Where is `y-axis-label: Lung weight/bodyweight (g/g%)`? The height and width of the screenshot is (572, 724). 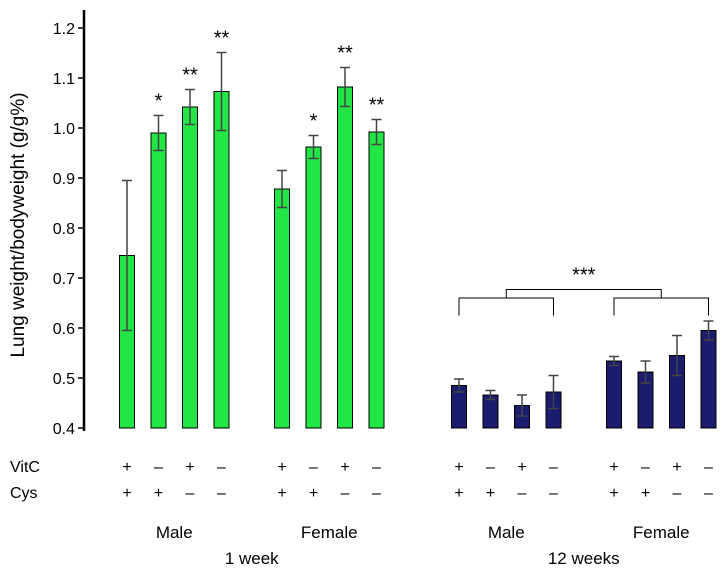
y-axis-label: Lung weight/bodyweight (g/g%) is located at coordinates (18, 224).